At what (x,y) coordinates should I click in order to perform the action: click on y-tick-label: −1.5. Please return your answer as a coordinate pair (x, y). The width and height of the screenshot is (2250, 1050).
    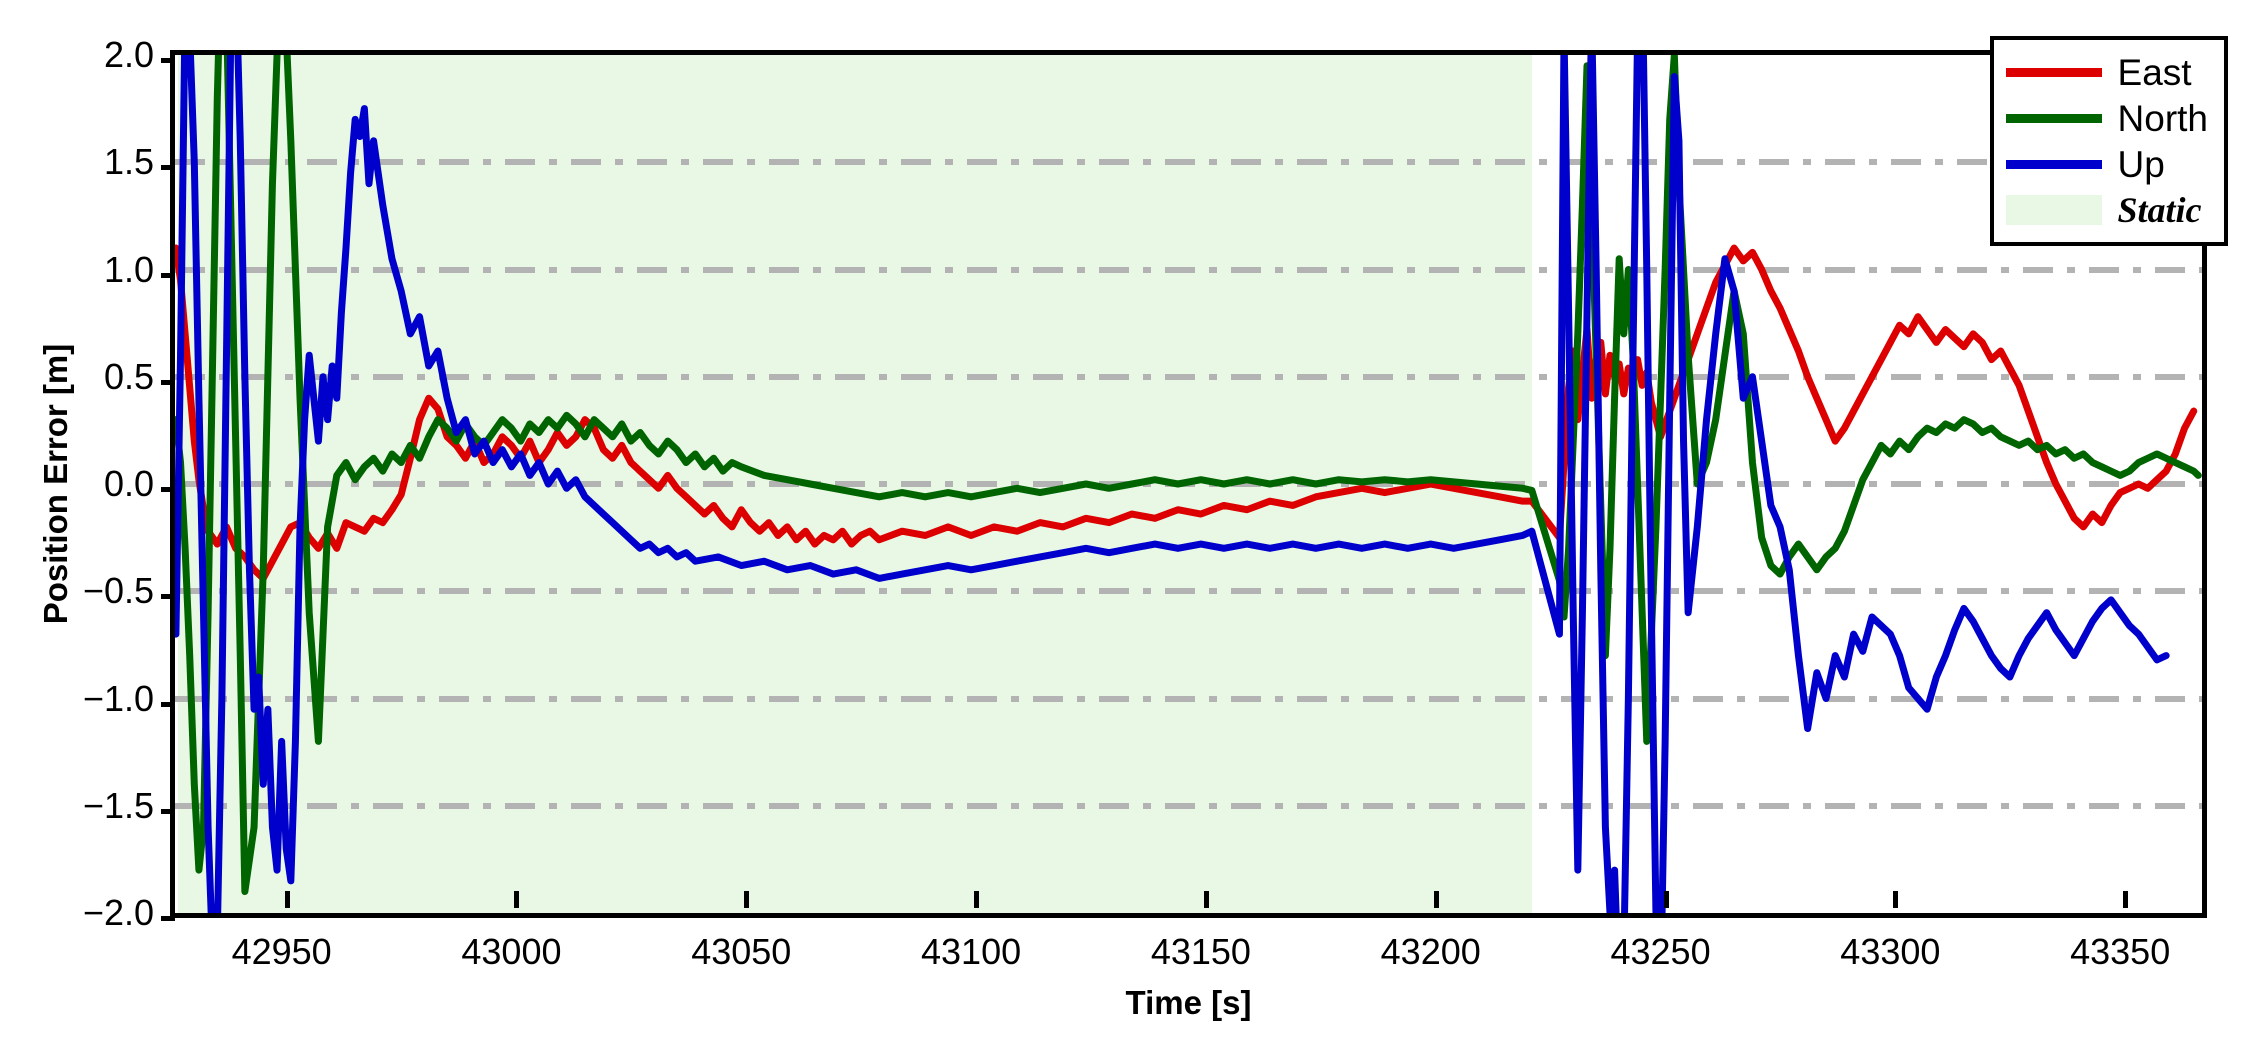
    Looking at the image, I should click on (118, 805).